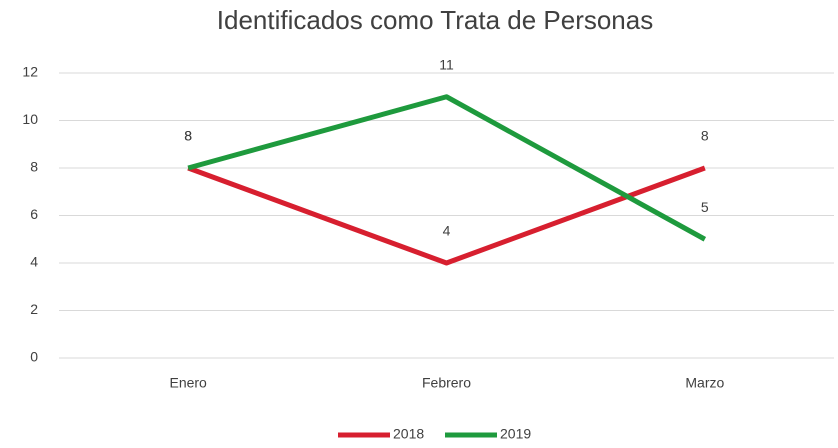  What do you see at coordinates (408, 434) in the screenshot?
I see `legend-label: 2018` at bounding box center [408, 434].